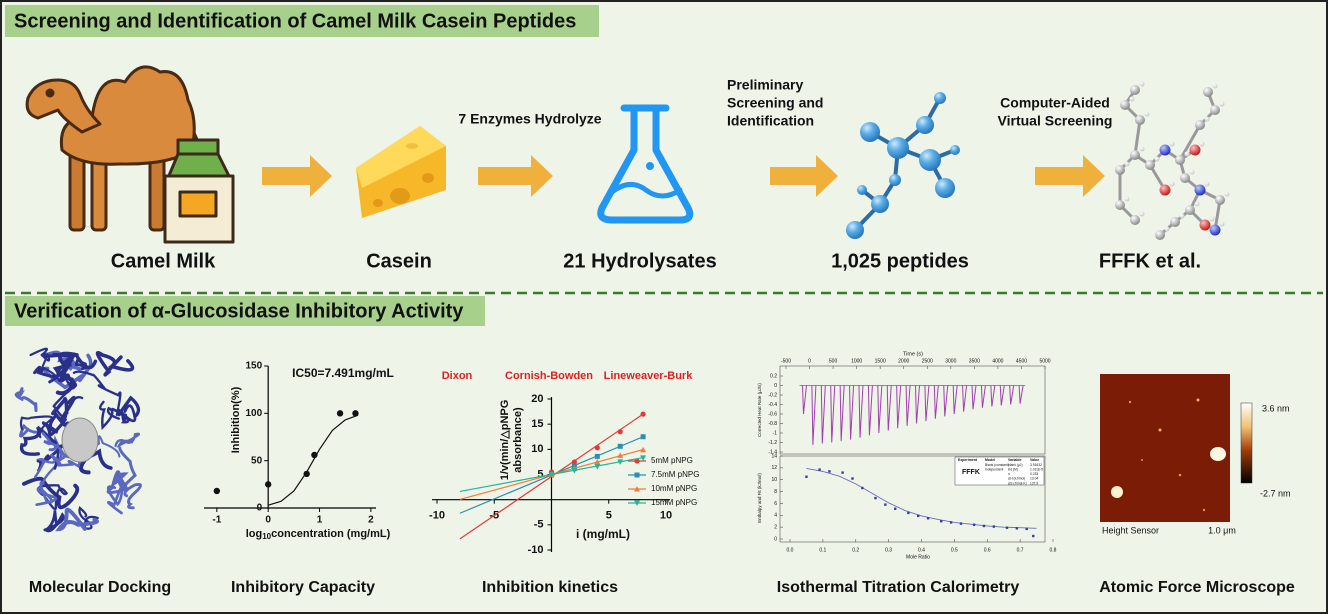 This screenshot has width=1328, height=614. What do you see at coordinates (997, 465) in the screenshot?
I see `table-cell: Blank (constant)` at bounding box center [997, 465].